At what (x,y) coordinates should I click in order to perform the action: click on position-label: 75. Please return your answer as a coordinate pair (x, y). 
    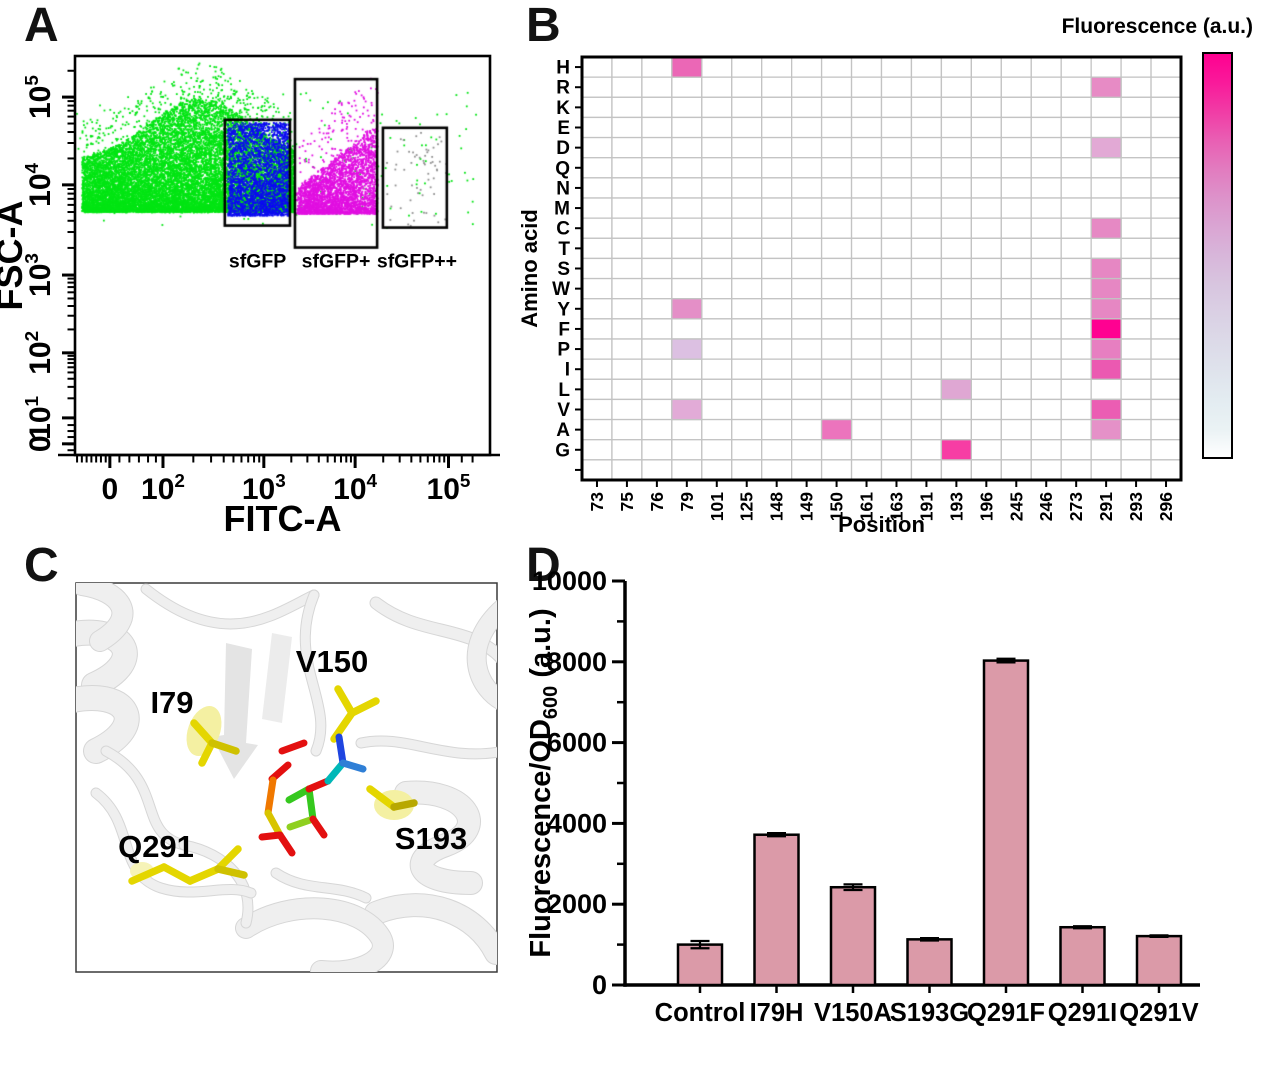
    Looking at the image, I should click on (627, 502).